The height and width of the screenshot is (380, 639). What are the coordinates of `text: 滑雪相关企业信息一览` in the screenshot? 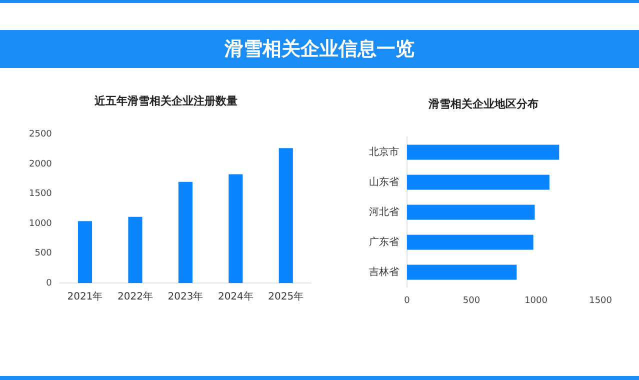 It's located at (319, 49).